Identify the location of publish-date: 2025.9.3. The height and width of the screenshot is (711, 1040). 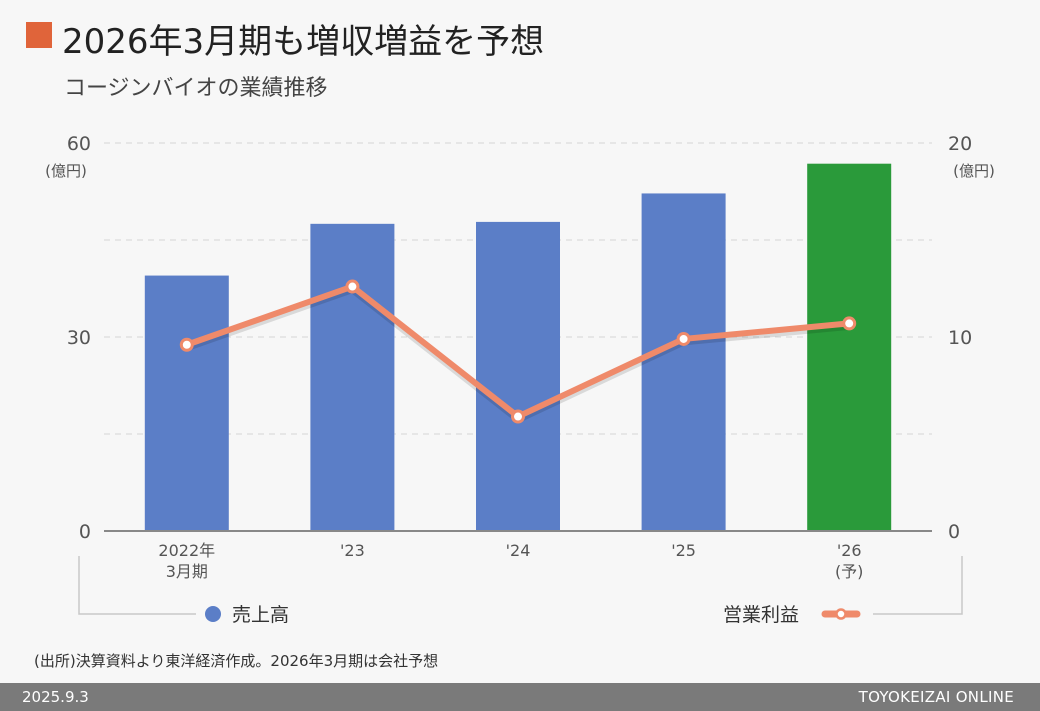
(55, 697).